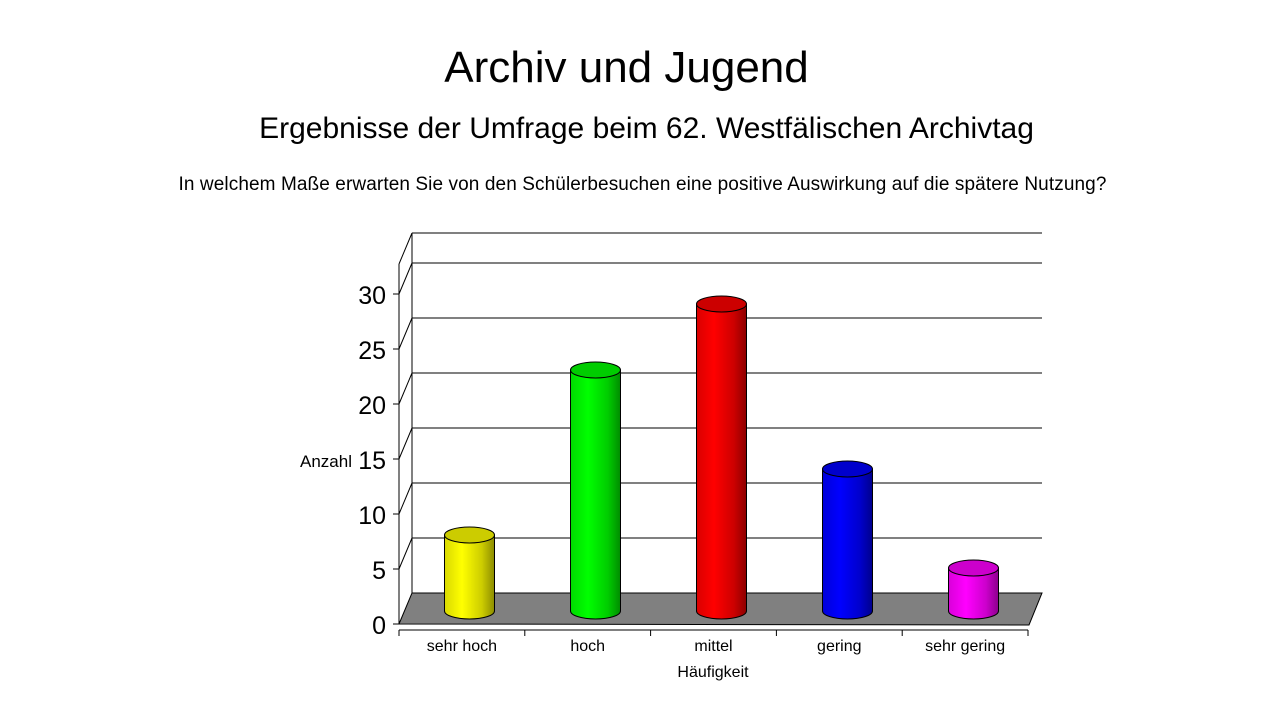  What do you see at coordinates (379, 571) in the screenshot?
I see `y-tick-label: 5` at bounding box center [379, 571].